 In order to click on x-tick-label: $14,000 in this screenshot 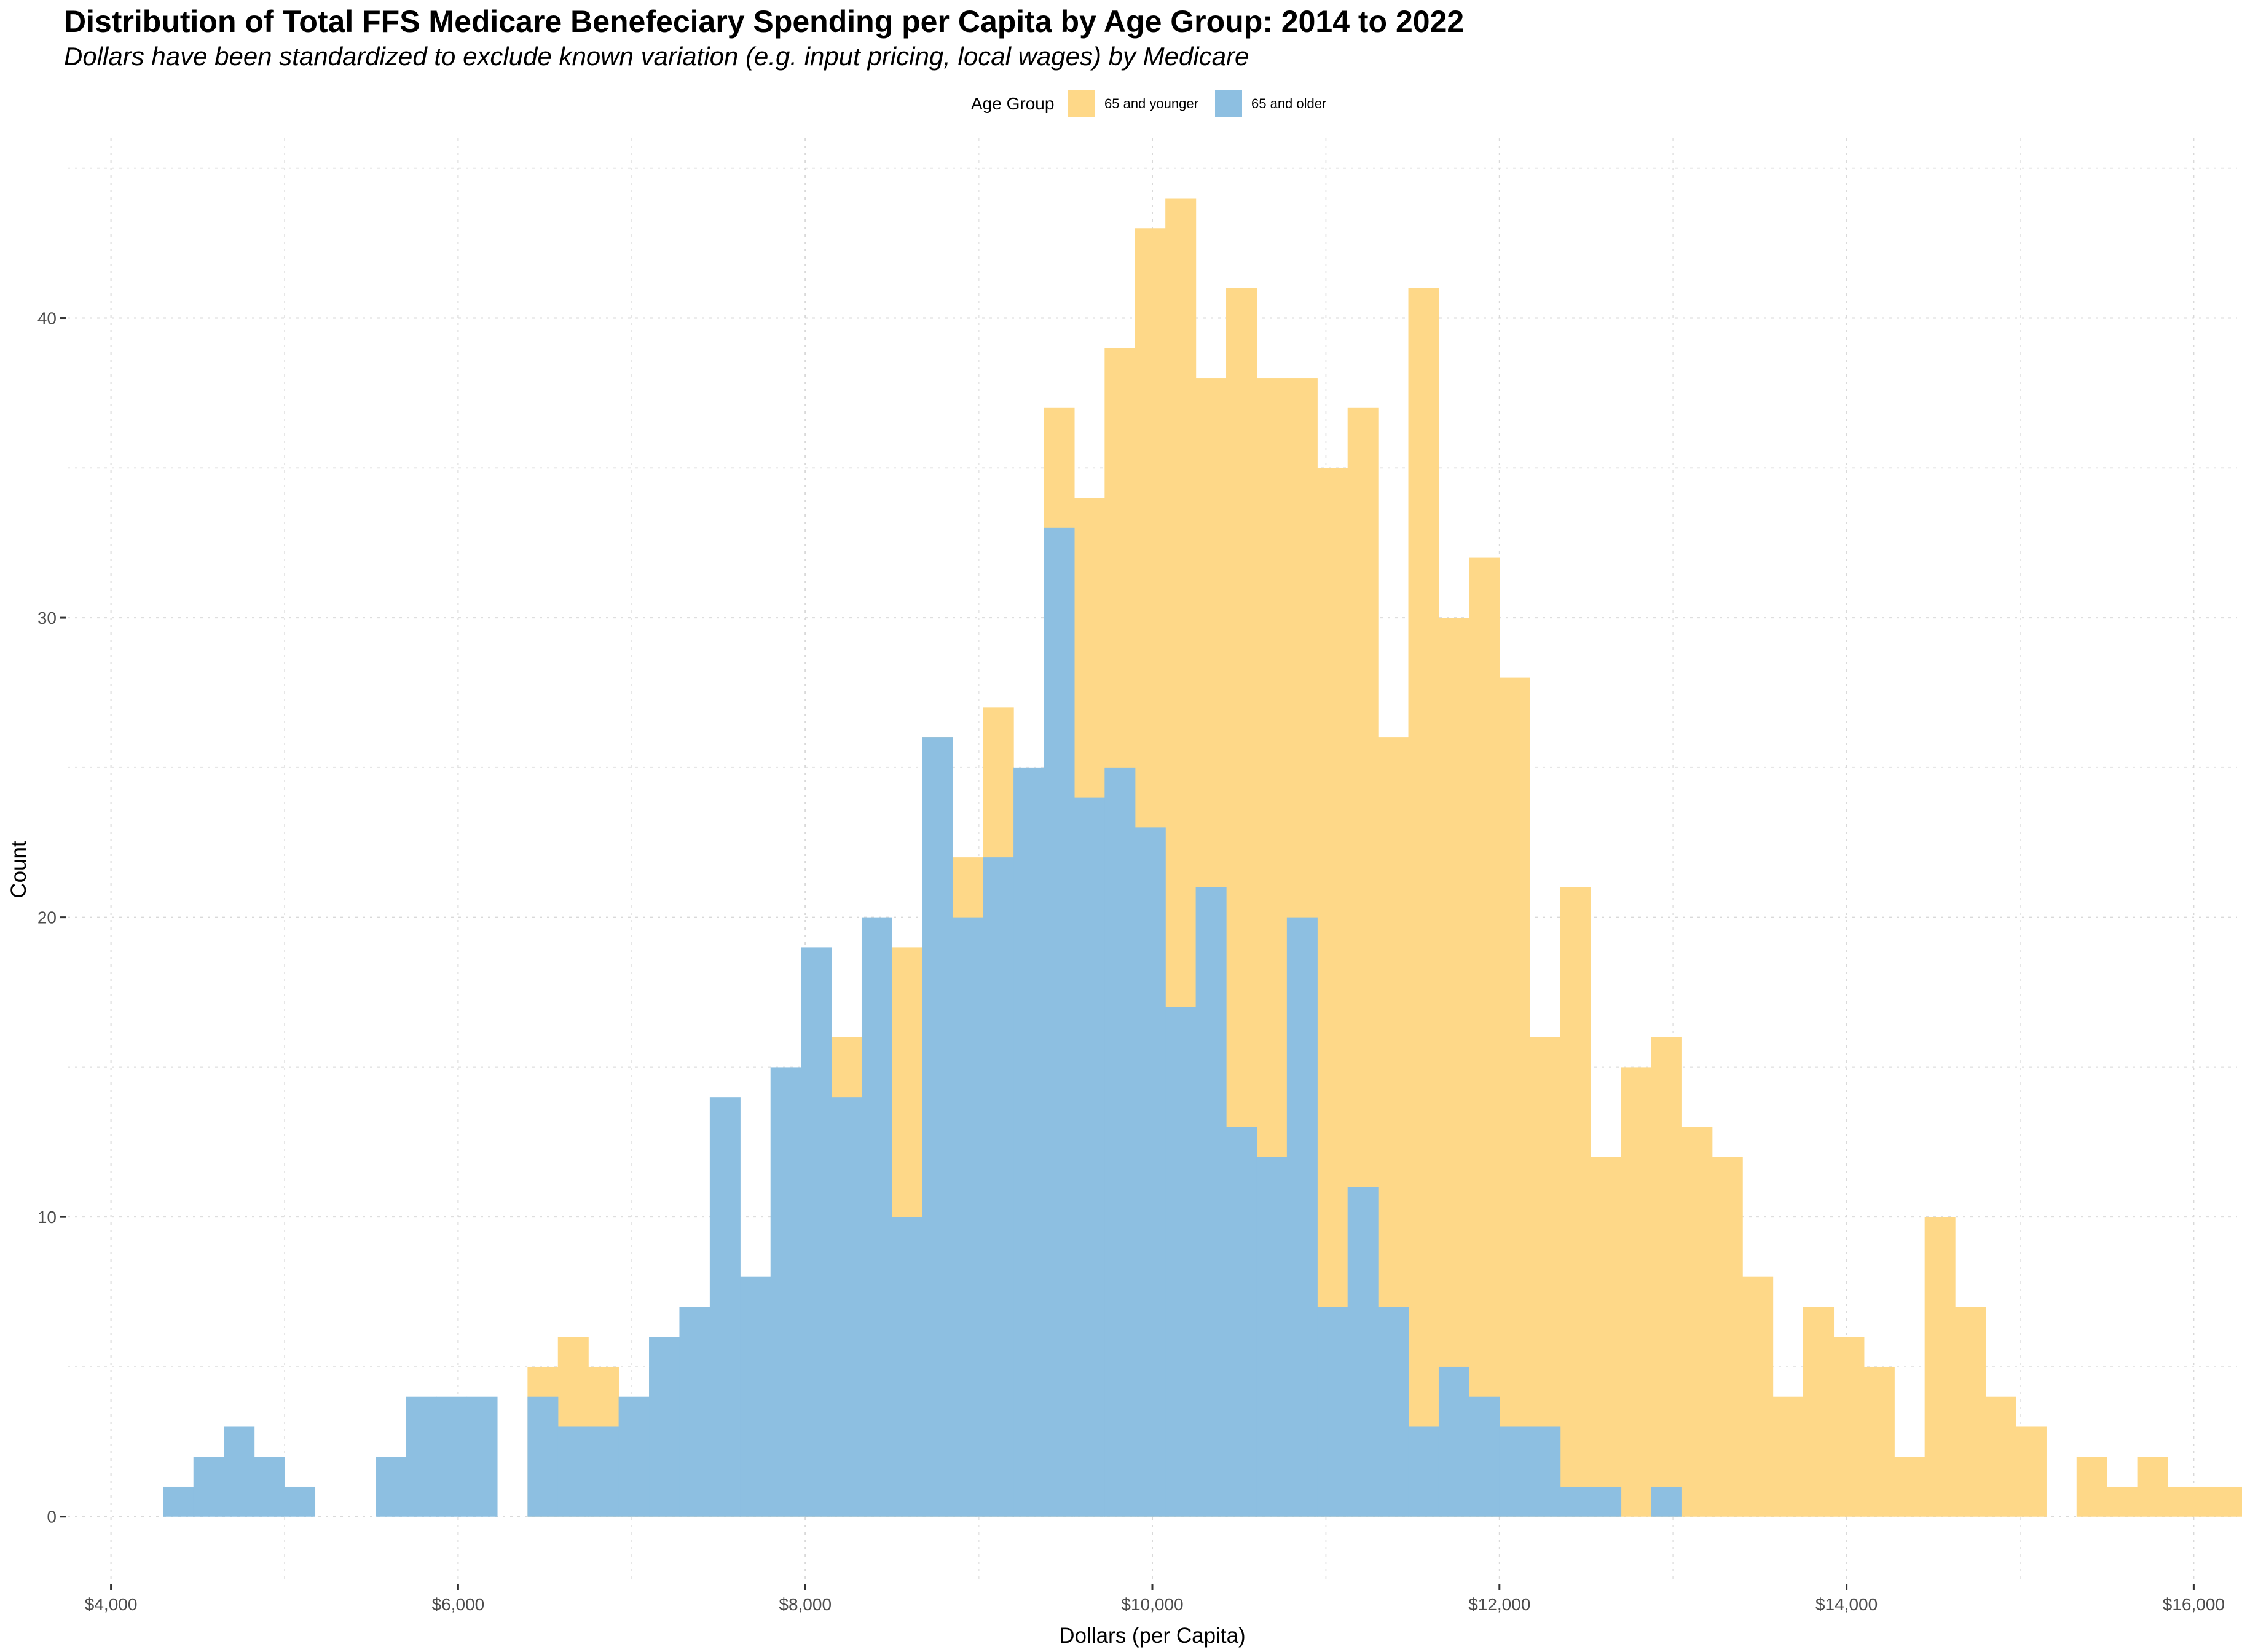, I will do `click(1847, 1605)`.